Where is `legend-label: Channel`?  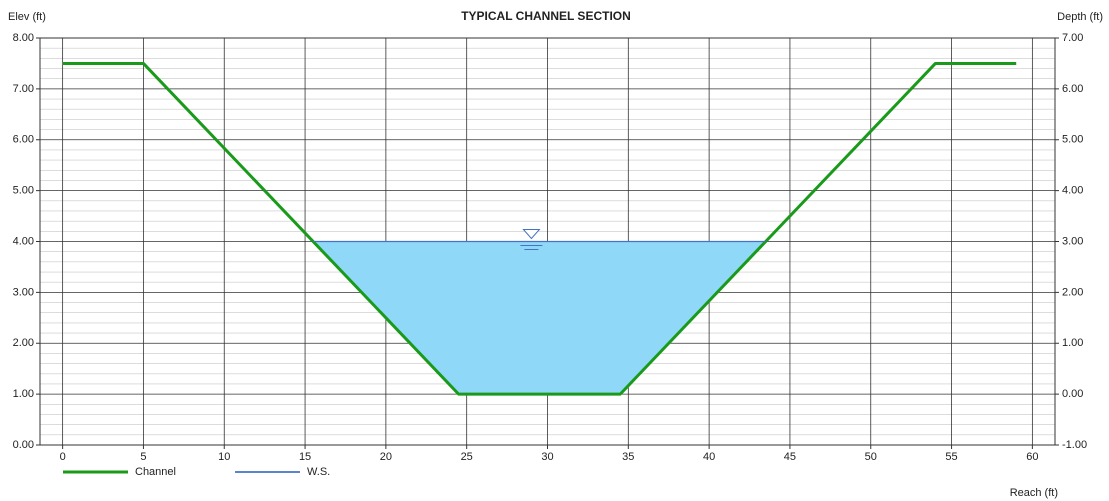 legend-label: Channel is located at coordinates (155, 472).